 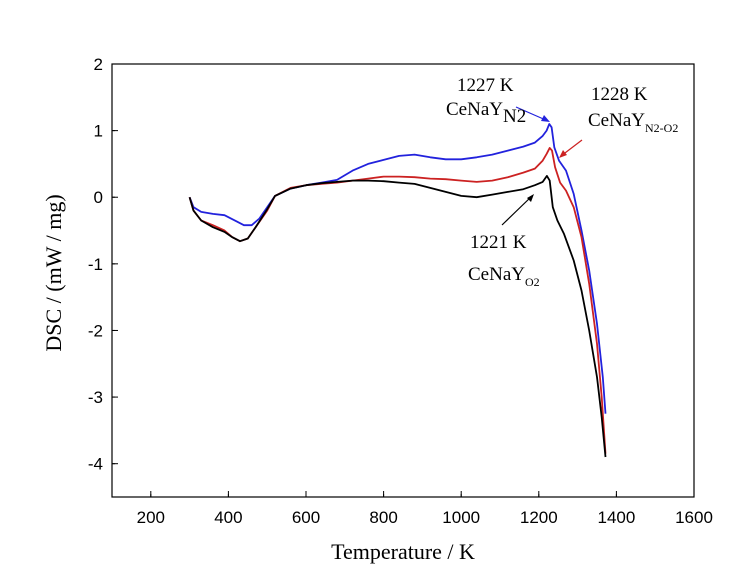 What do you see at coordinates (485, 85) in the screenshot?
I see `annotation-n2-temp: 1227 K` at bounding box center [485, 85].